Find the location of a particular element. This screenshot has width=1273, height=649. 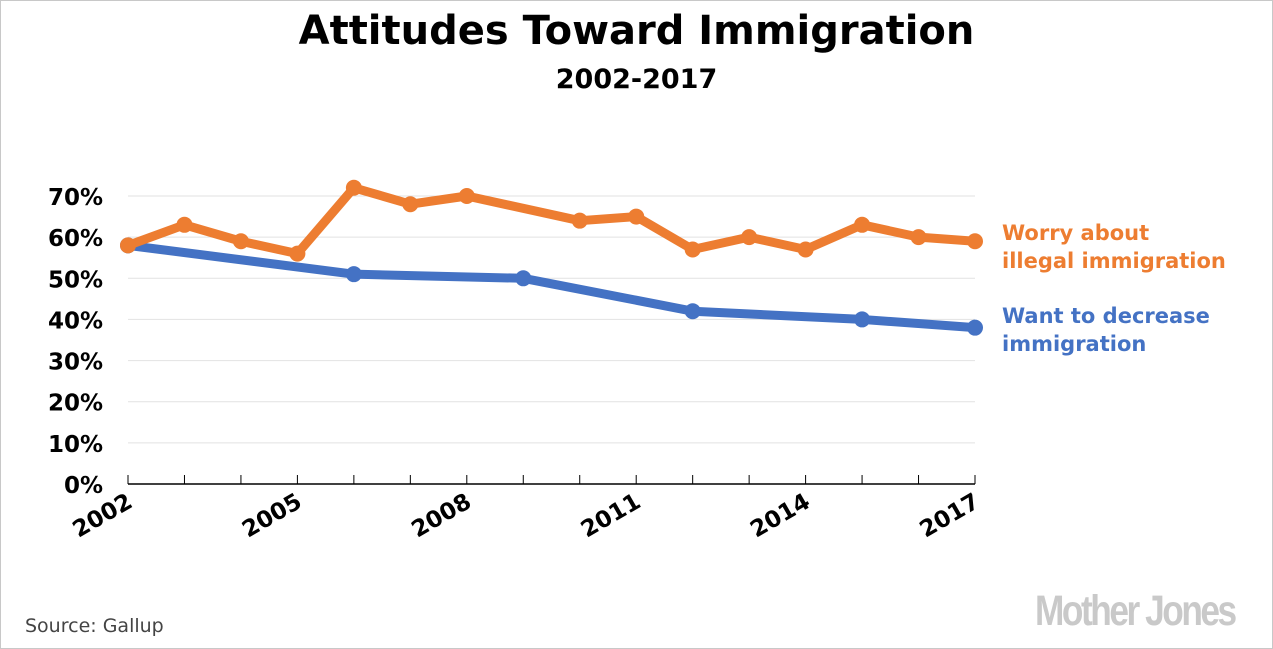

legend-want-to-decrease-immigration: Want to decrease immigration is located at coordinates (1106, 330).